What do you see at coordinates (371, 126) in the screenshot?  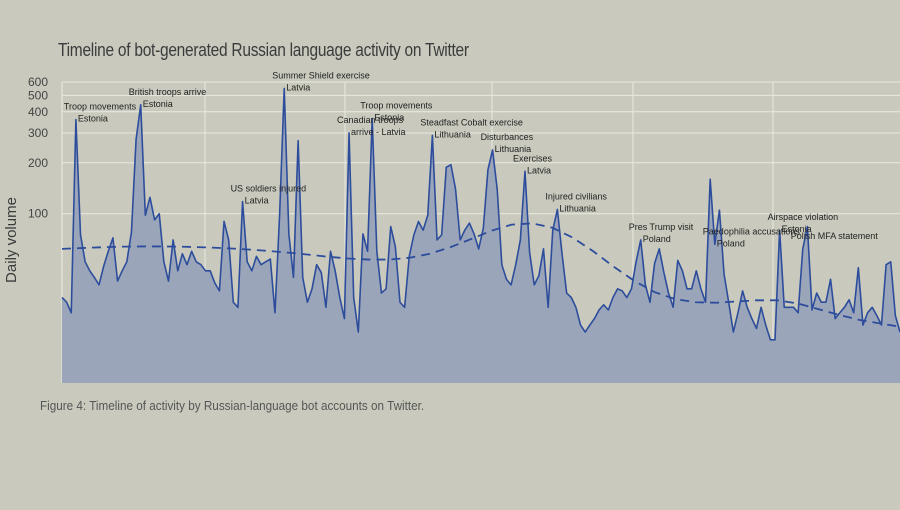 I see `annotation: Canadian troops arrive - Latvia` at bounding box center [371, 126].